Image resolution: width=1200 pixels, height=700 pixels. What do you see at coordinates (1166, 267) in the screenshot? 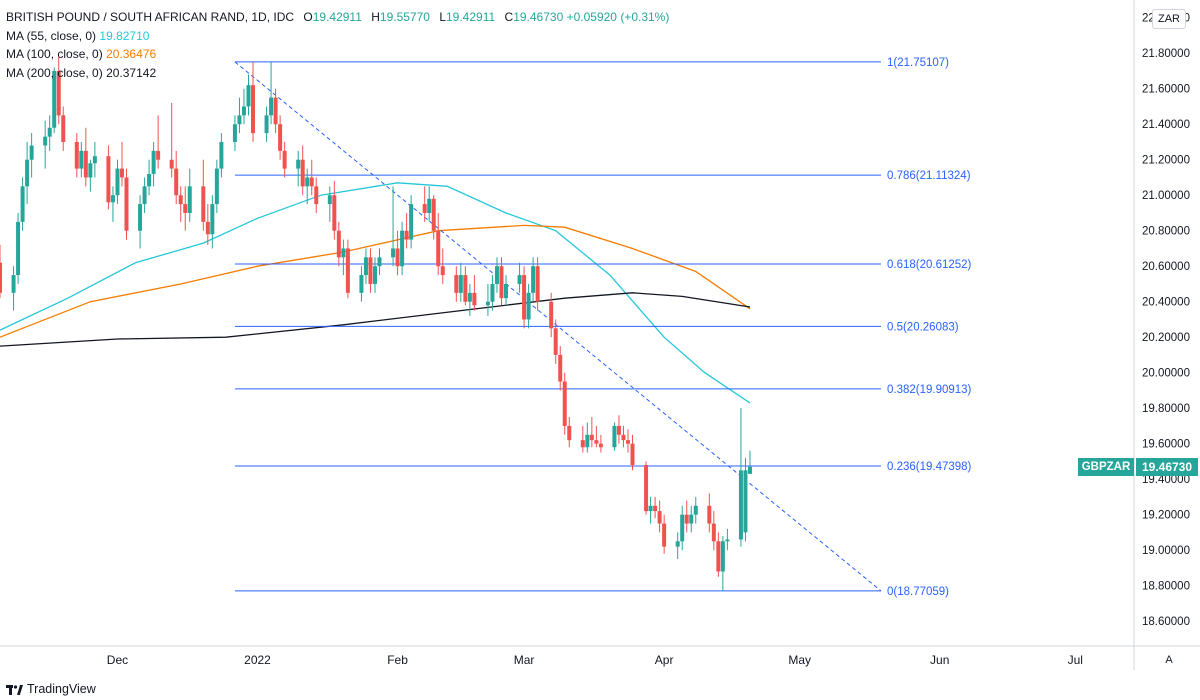
I see `y-tick-label: 20.60000` at bounding box center [1166, 267].